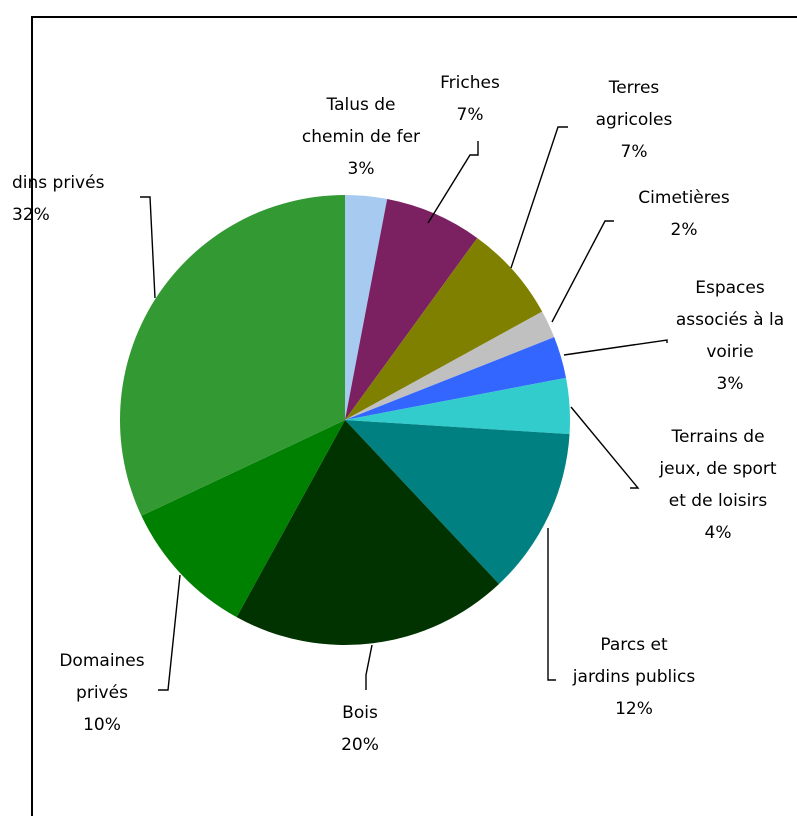 The width and height of the screenshot is (797, 816). I want to click on slice-name-label: voirie, so click(729, 352).